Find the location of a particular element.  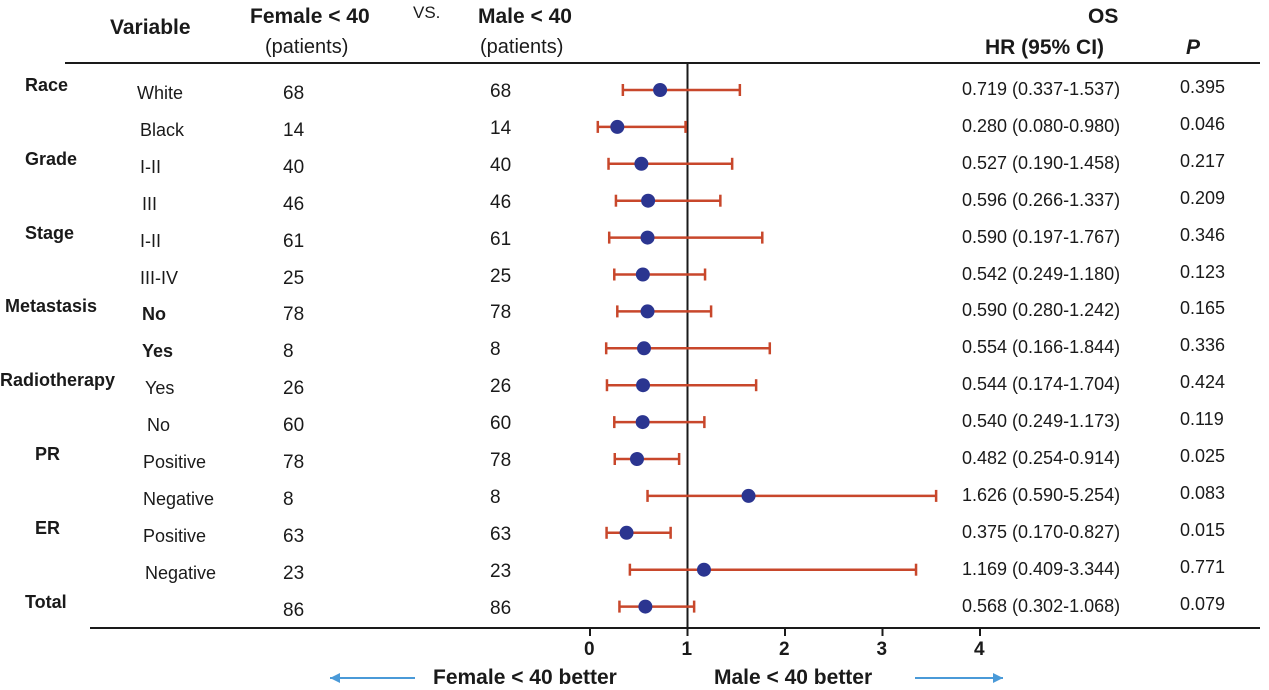

group-label: Race is located at coordinates (47, 85).